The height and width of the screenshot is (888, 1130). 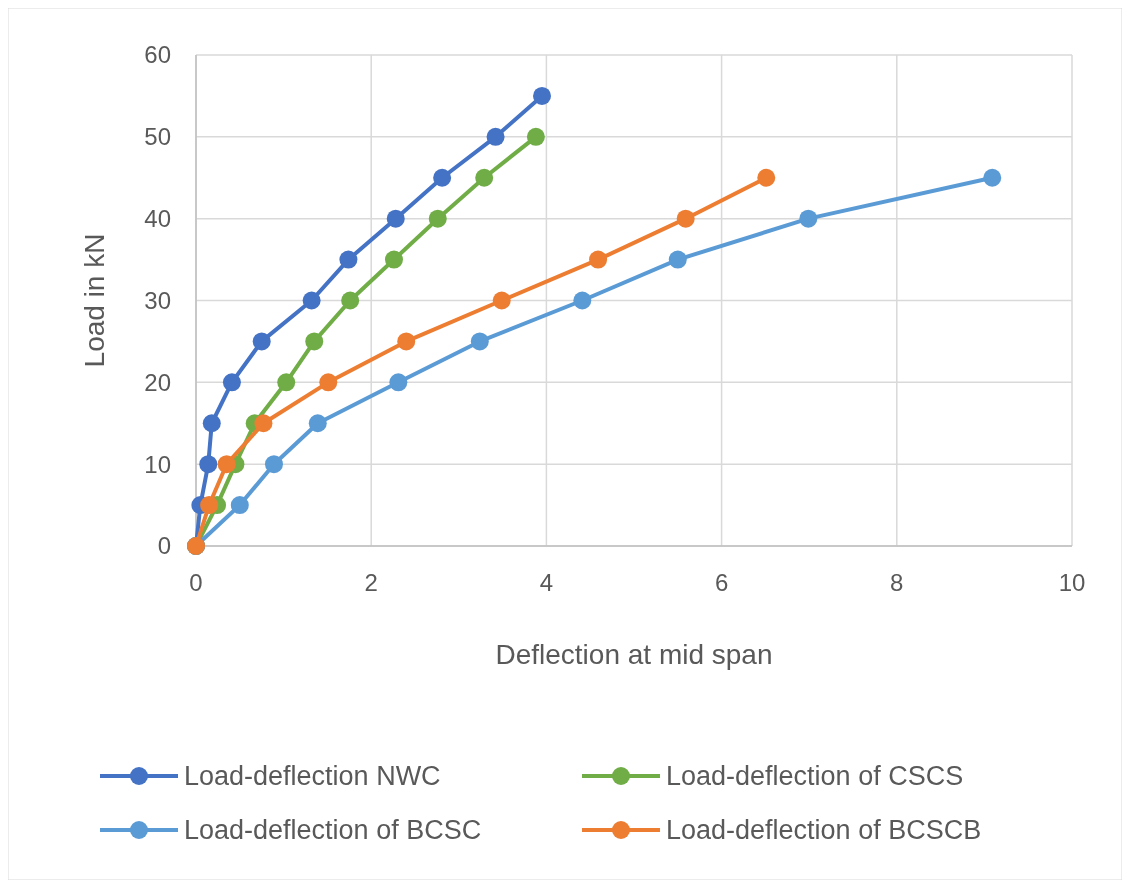 I want to click on y-tick-label: 0, so click(x=164, y=546).